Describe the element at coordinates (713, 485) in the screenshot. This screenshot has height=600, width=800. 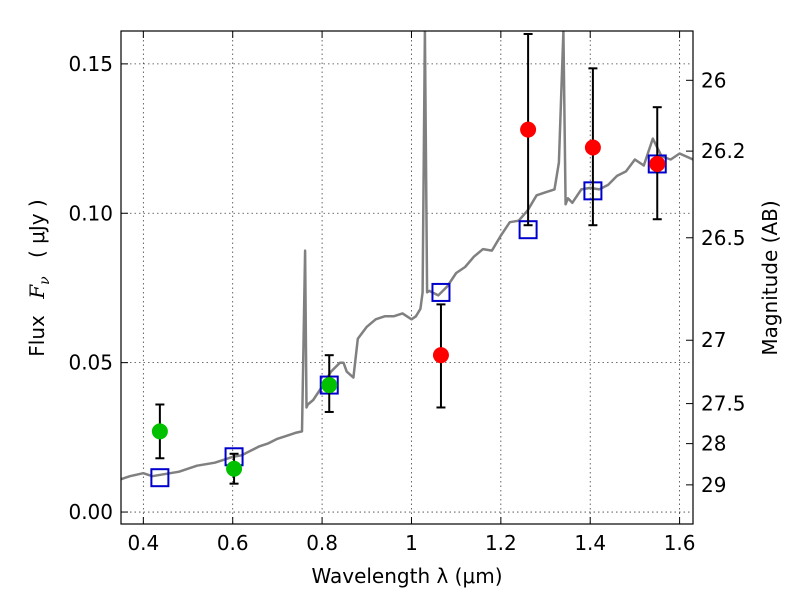
I see `magnitude-tick-label: 29` at that location.